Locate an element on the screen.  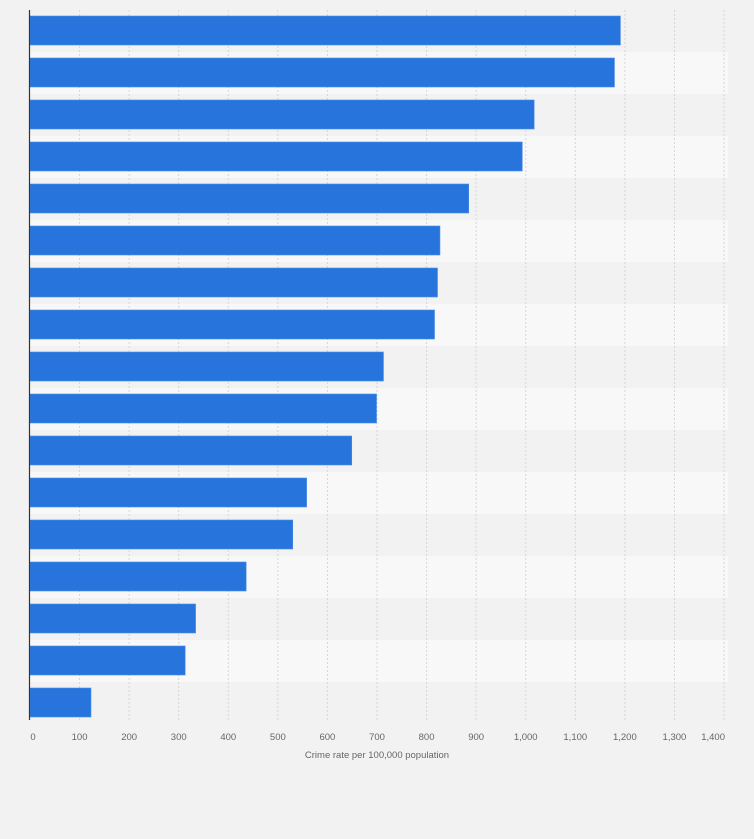
row-band is located at coordinates (379, 703).